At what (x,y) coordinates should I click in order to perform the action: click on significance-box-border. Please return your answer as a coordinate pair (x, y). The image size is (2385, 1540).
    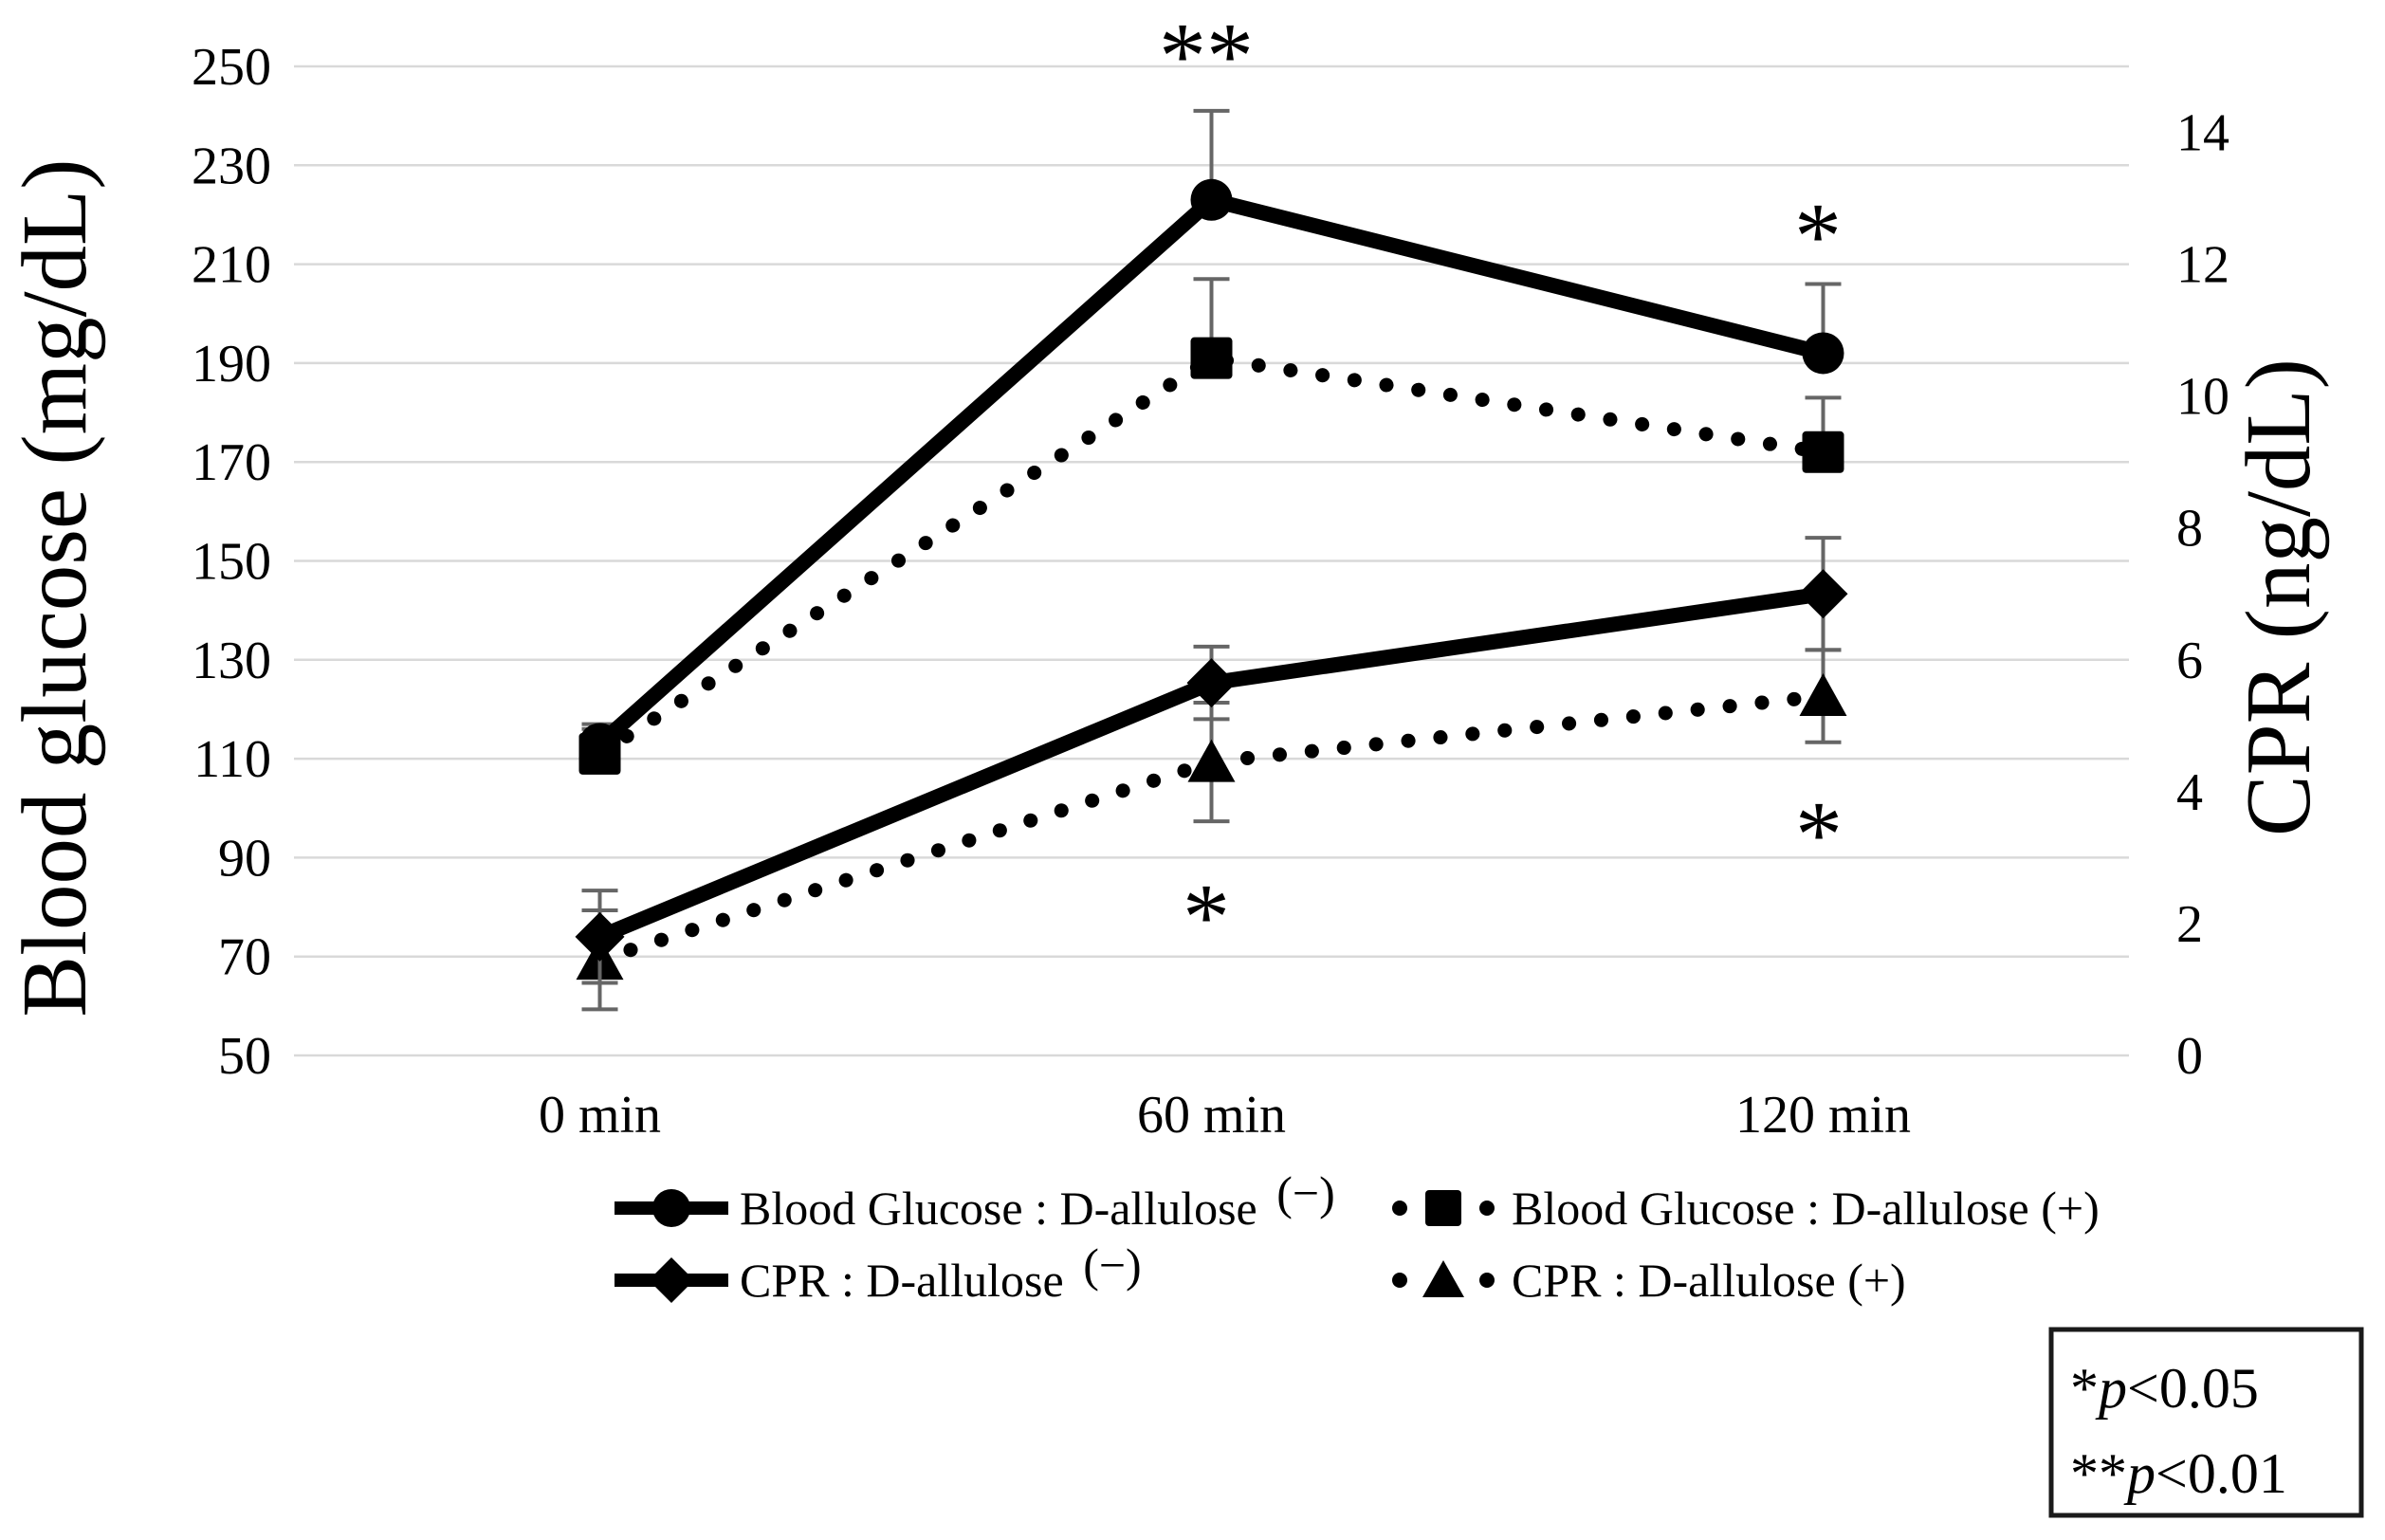
    Looking at the image, I should click on (2206, 1422).